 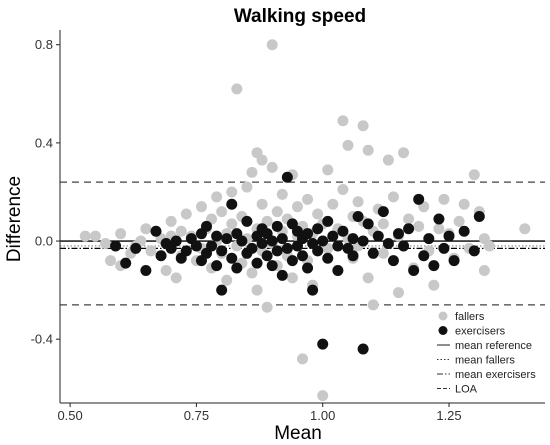 What do you see at coordinates (69, 415) in the screenshot?
I see `x-tick-label-0: 0.50` at bounding box center [69, 415].